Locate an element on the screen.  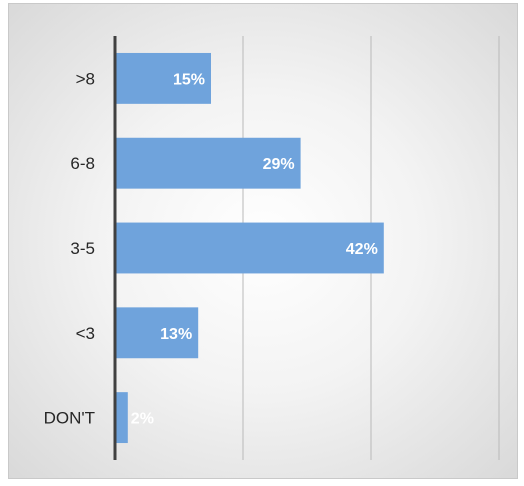
category-label-1: 6-8 is located at coordinates (82, 163).